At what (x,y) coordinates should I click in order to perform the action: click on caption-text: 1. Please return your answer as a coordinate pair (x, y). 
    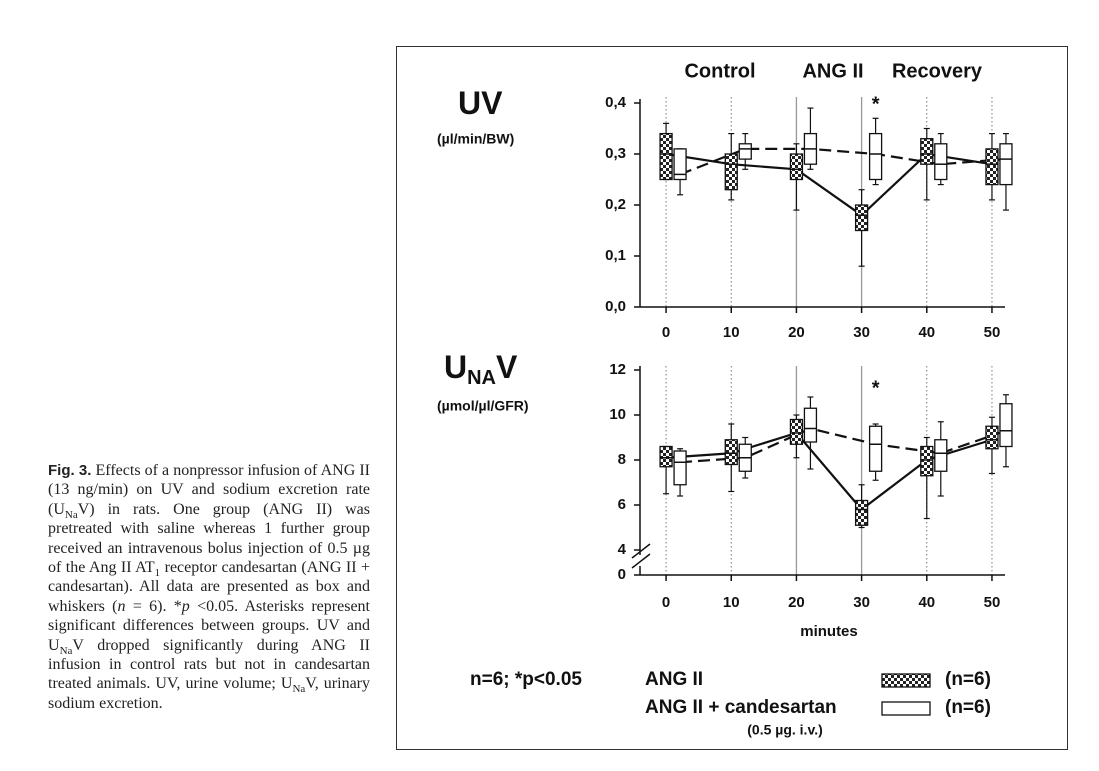
    Looking at the image, I should click on (157, 573).